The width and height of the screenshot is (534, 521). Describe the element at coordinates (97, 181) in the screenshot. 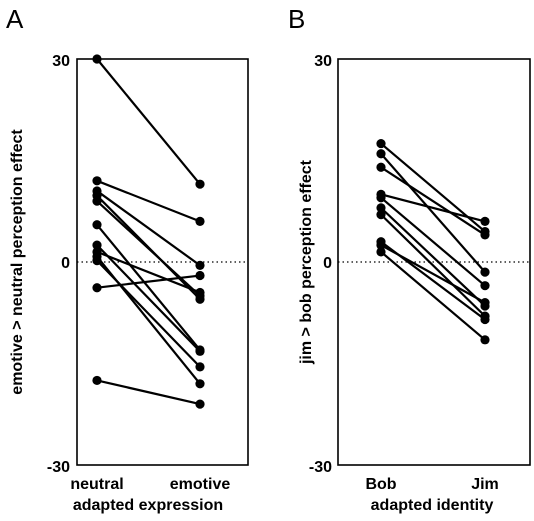

I see `panel-a-point-2-left` at that location.